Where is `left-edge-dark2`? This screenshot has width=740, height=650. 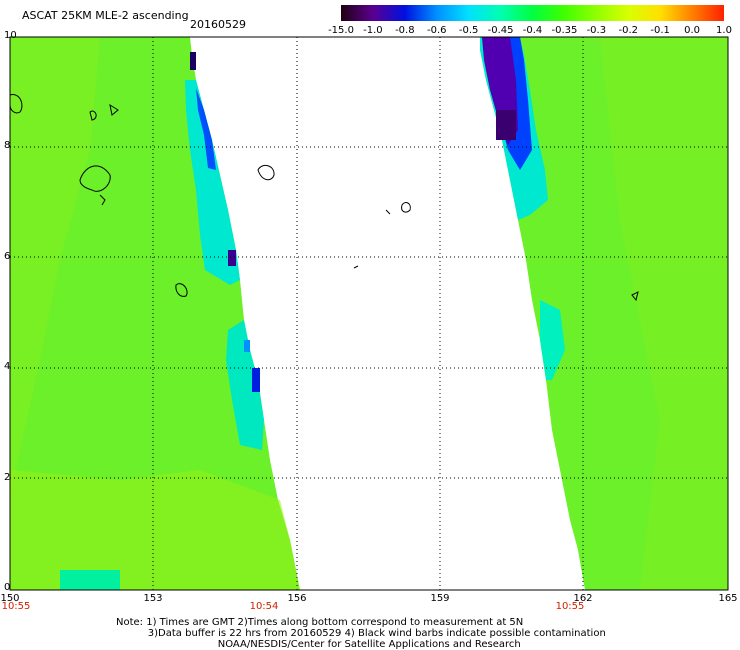 left-edge-dark2 is located at coordinates (232, 258).